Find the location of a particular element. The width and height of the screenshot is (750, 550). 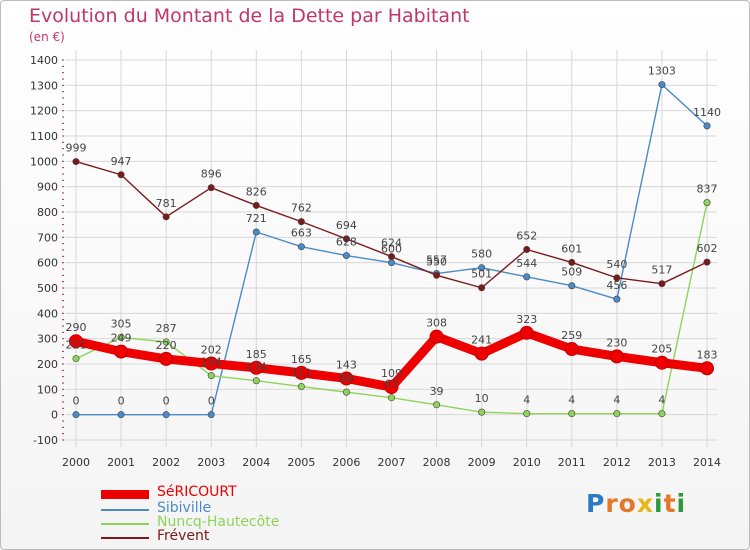

y-tick-label: 700 is located at coordinates (47, 237).